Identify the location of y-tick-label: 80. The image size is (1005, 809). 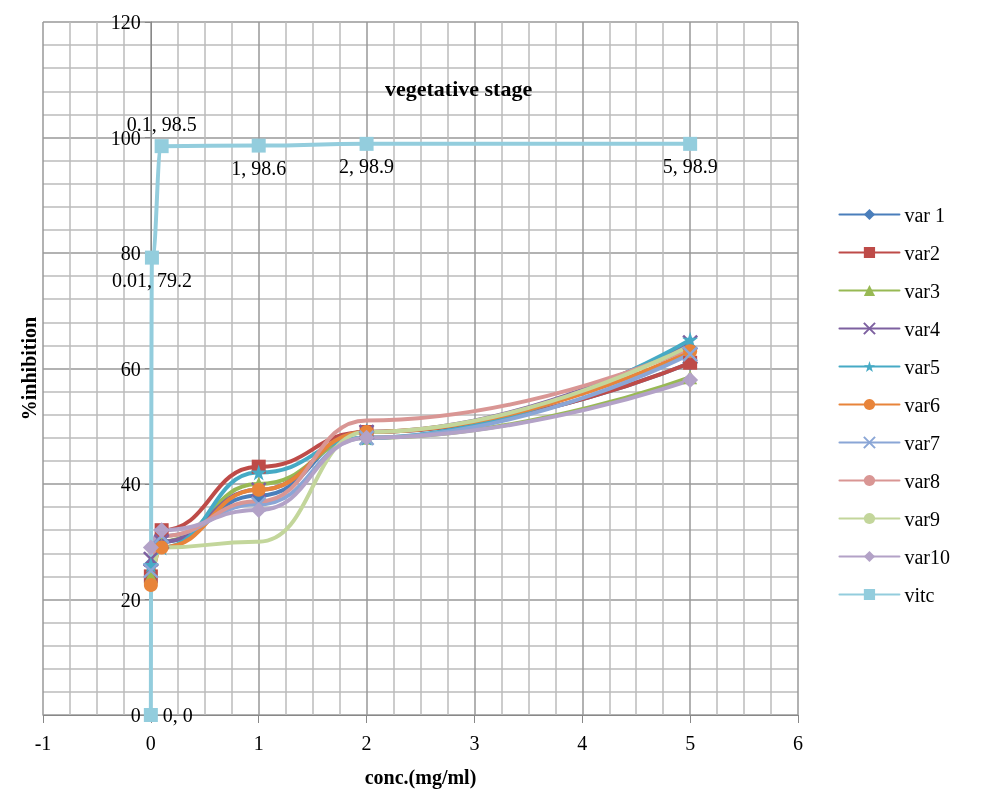
(130, 253).